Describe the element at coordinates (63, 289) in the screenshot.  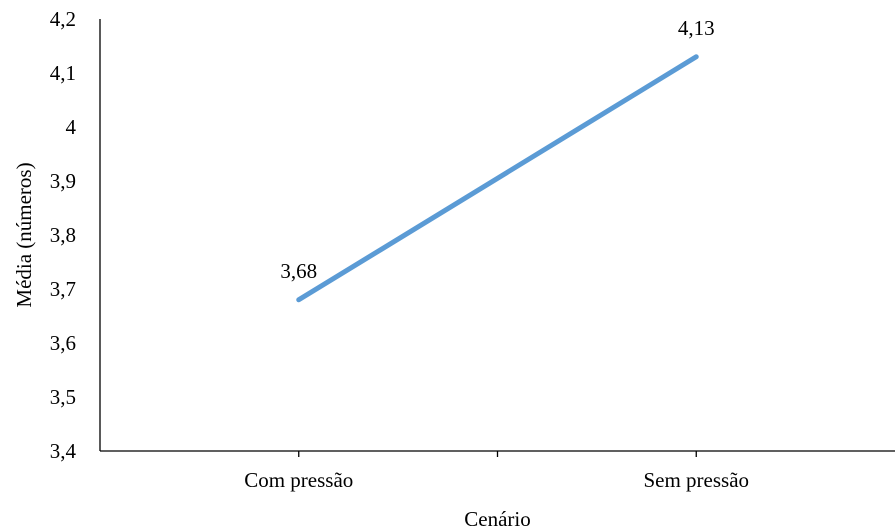
I see `y-tick-label: 3,7` at that location.